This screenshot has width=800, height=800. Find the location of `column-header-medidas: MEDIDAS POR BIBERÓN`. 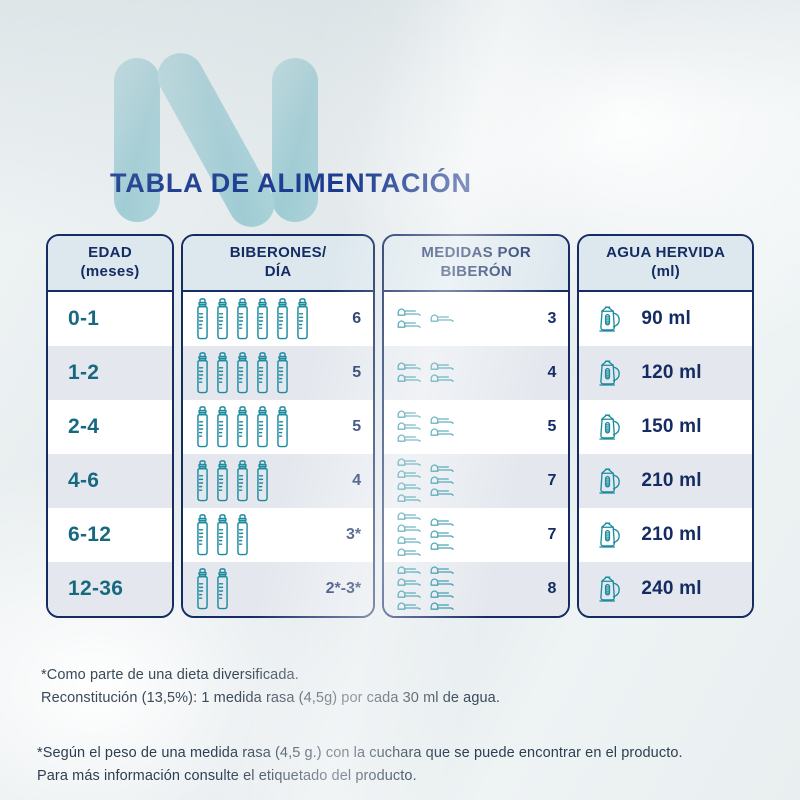

column-header-medidas: MEDIDAS POR BIBERÓN is located at coordinates (476, 264).